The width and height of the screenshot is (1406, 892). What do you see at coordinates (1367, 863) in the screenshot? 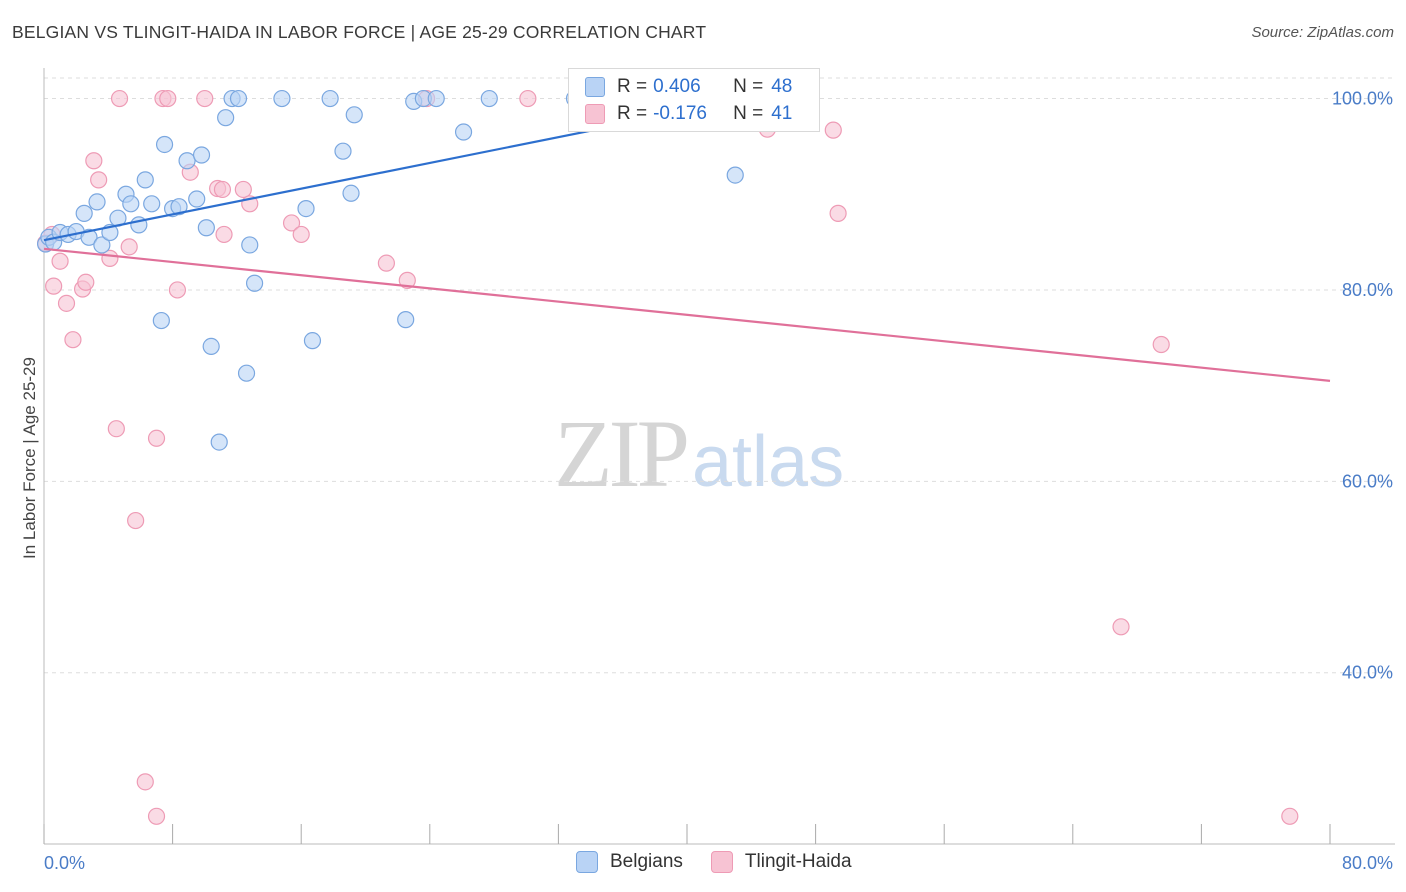
I see `x-tick-label: 80.0%` at bounding box center [1367, 863].